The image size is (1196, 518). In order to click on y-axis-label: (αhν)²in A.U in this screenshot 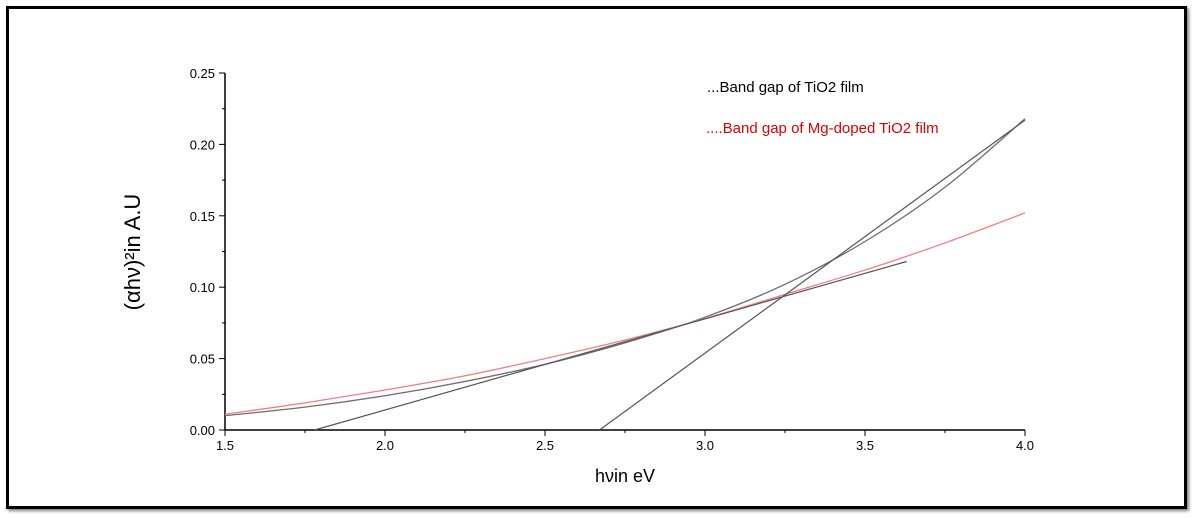, I will do `click(132, 252)`.